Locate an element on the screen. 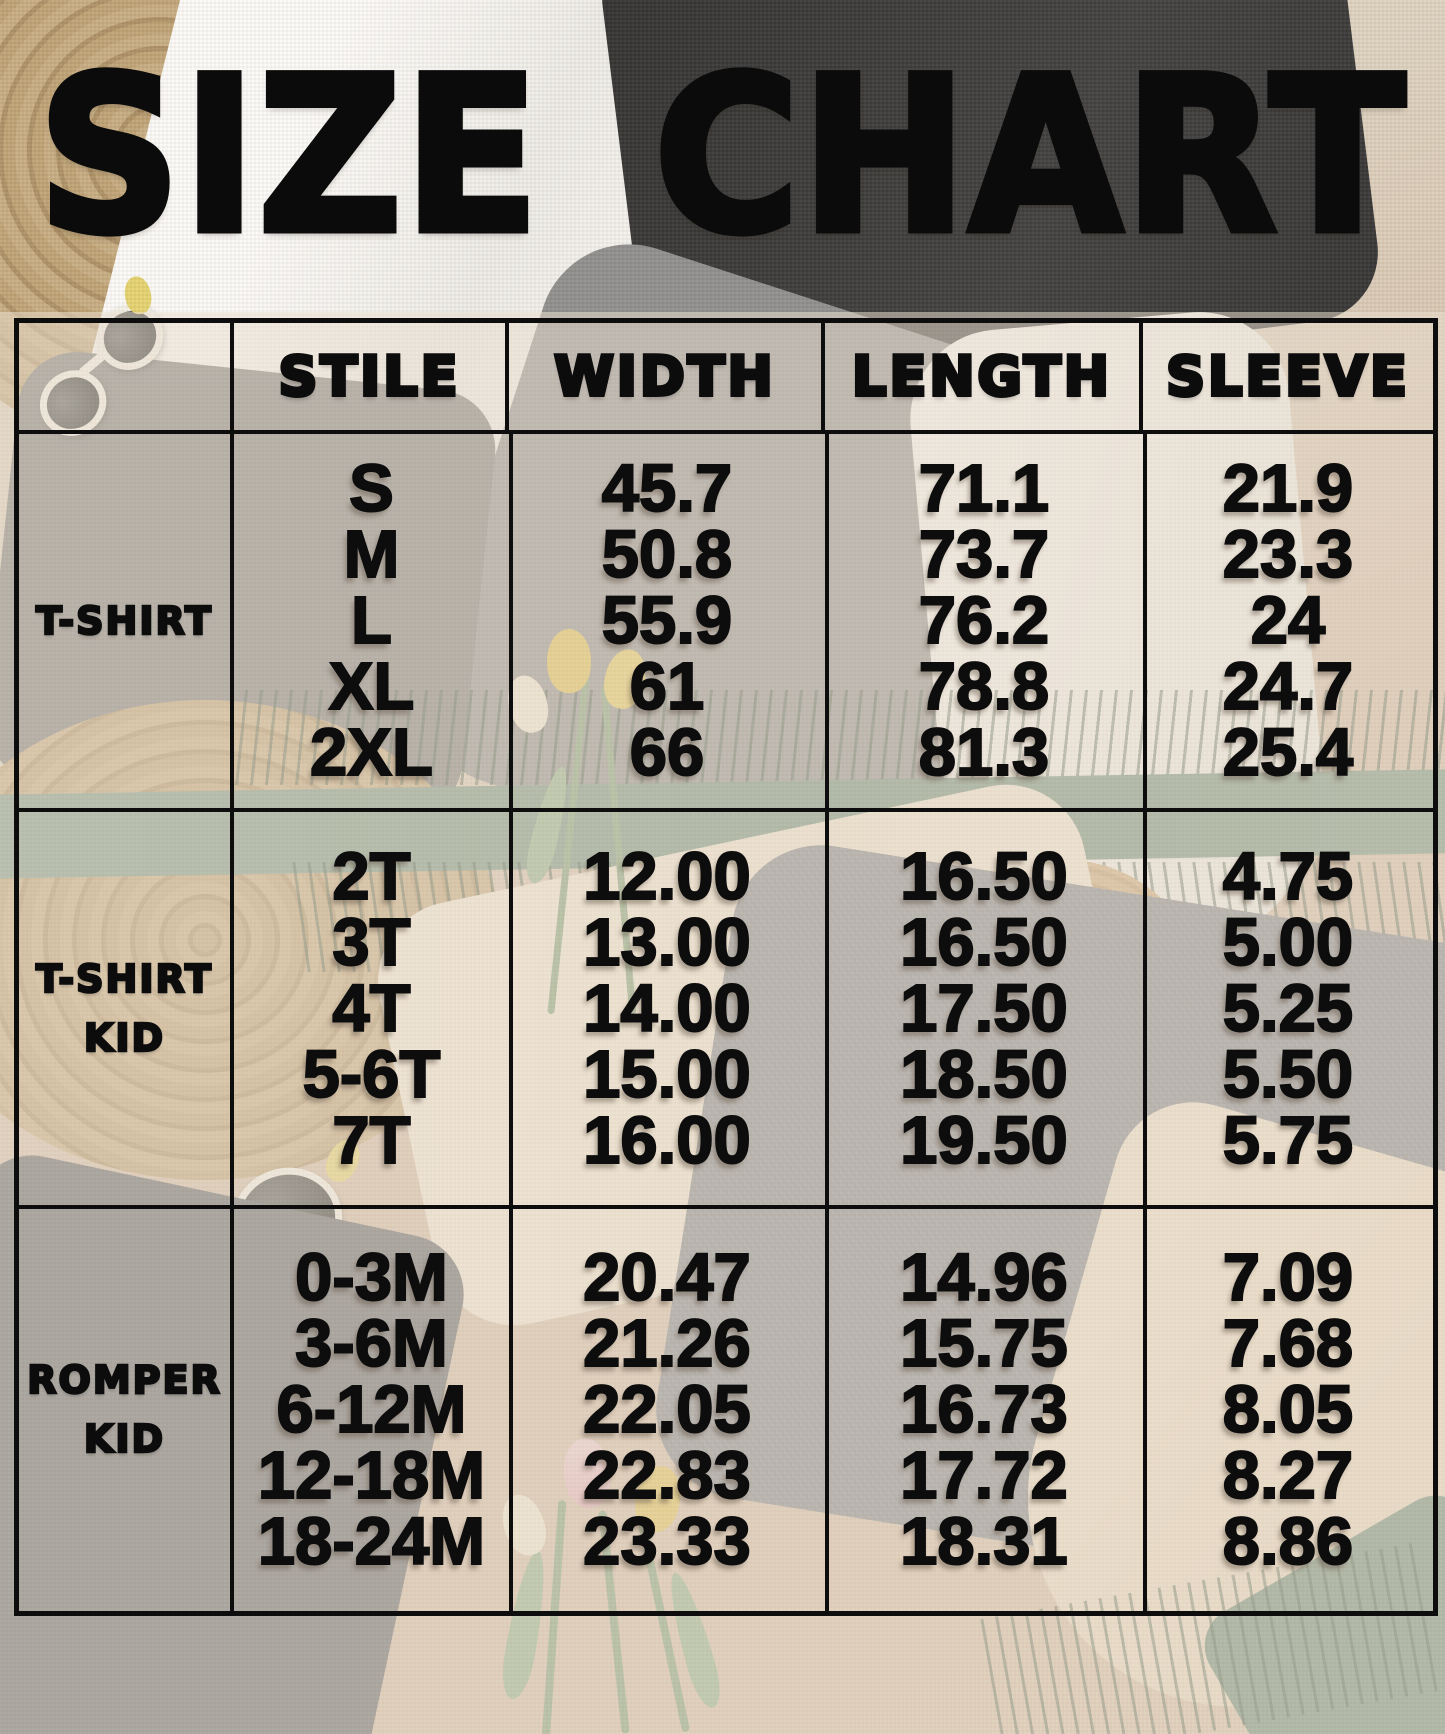 Image resolution: width=1445 pixels, height=1734 pixels. sleeve-value: 5.00 is located at coordinates (1288, 942).